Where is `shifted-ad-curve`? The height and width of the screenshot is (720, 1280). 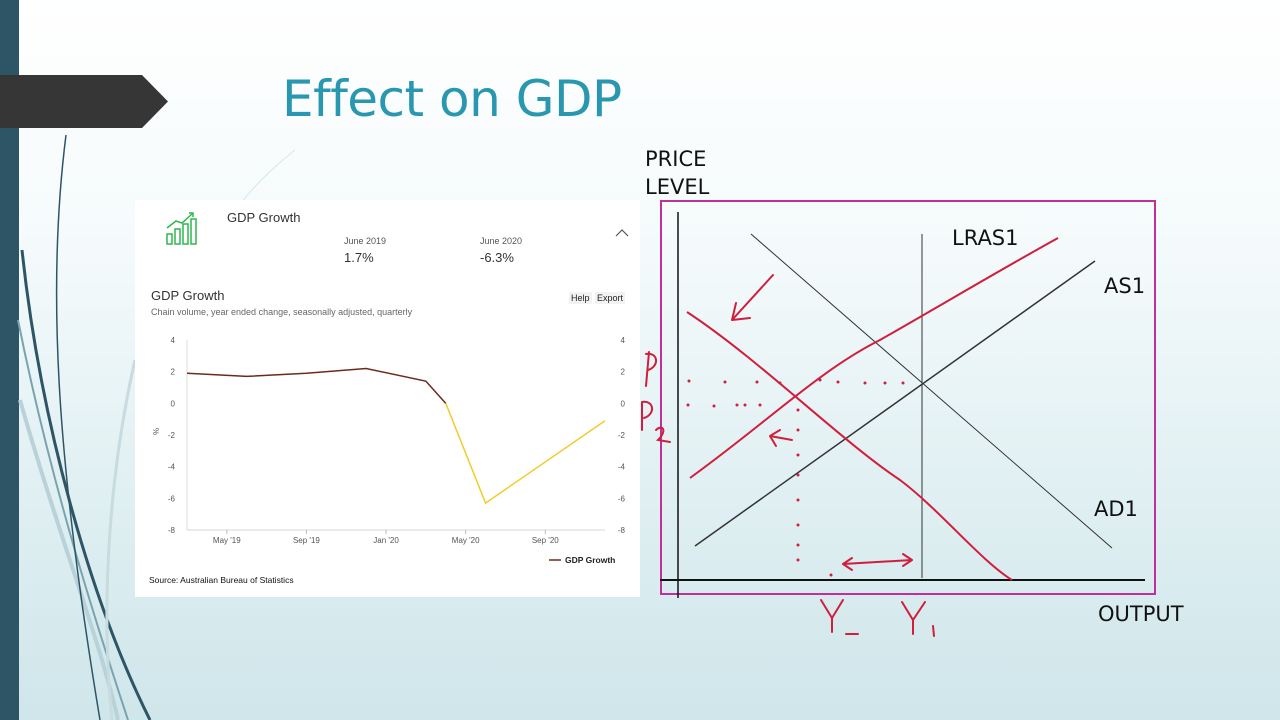
shifted-ad-curve is located at coordinates (849, 446).